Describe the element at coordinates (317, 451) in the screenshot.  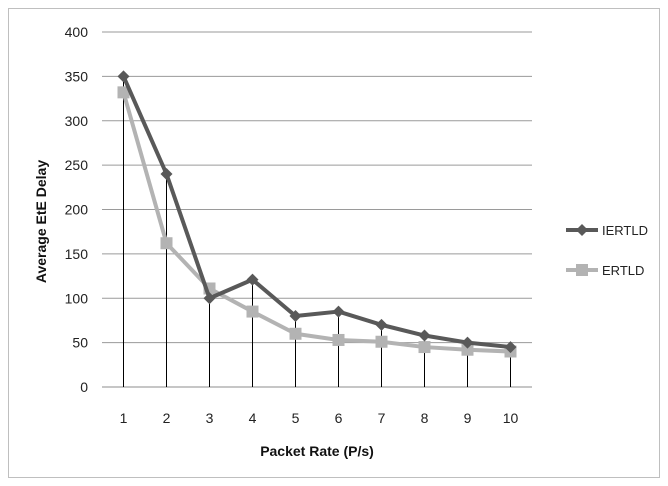
I see `x-axis-title: Packet Rate (P/s)` at that location.